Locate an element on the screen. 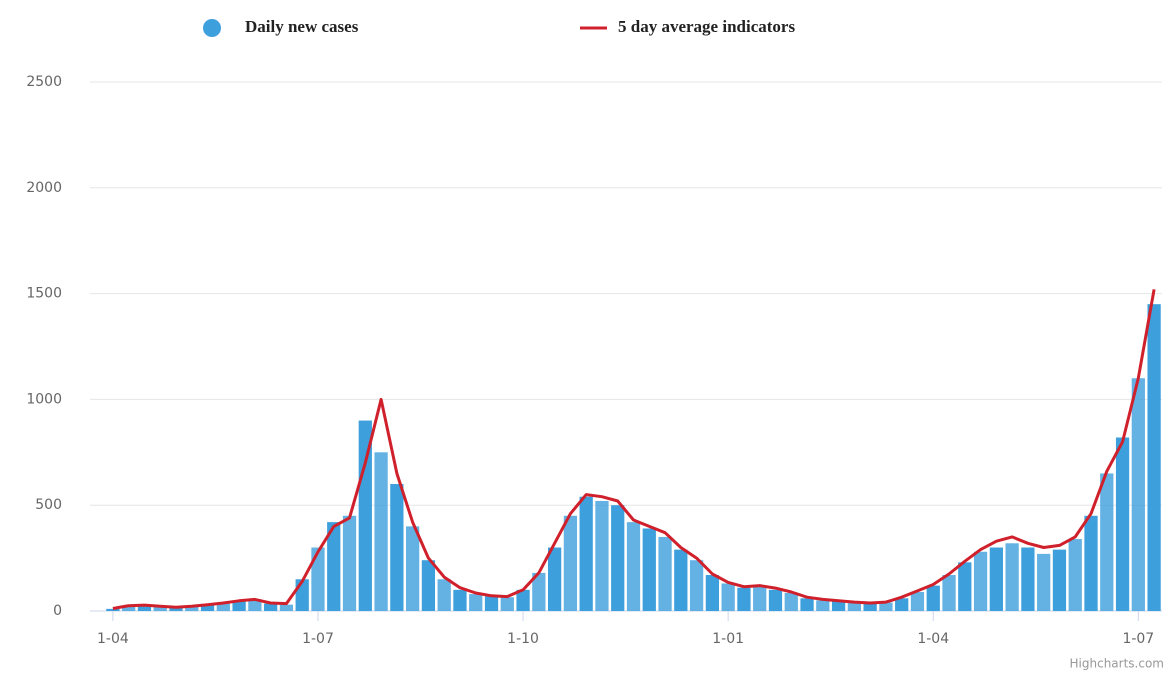  y-tick-label: 0 is located at coordinates (57, 611).